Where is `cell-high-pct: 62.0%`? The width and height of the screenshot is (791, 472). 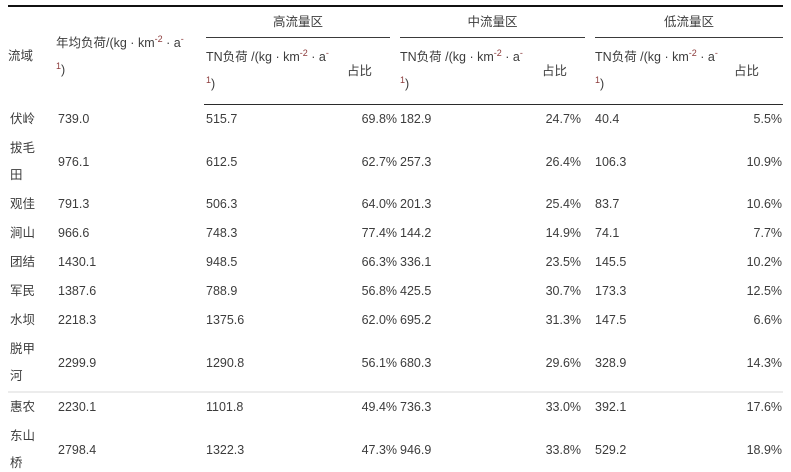 cell-high-pct: 62.0% is located at coordinates (379, 320).